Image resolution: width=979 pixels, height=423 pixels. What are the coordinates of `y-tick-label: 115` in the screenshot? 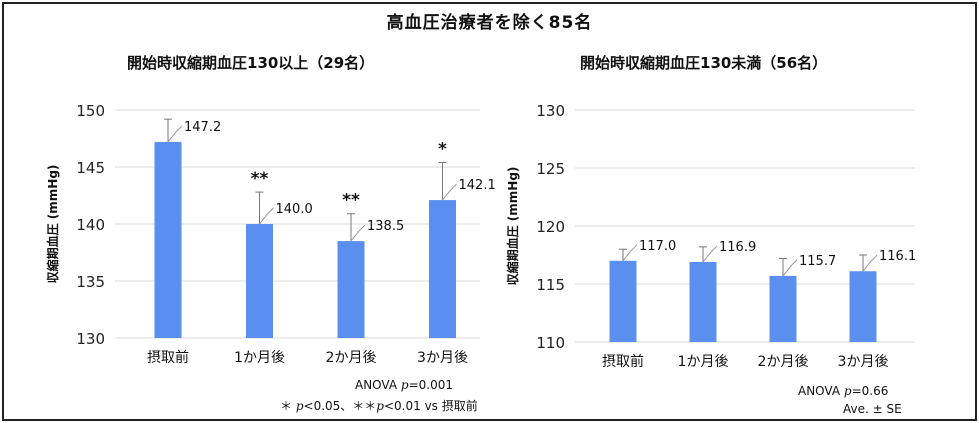 It's located at (550, 285).